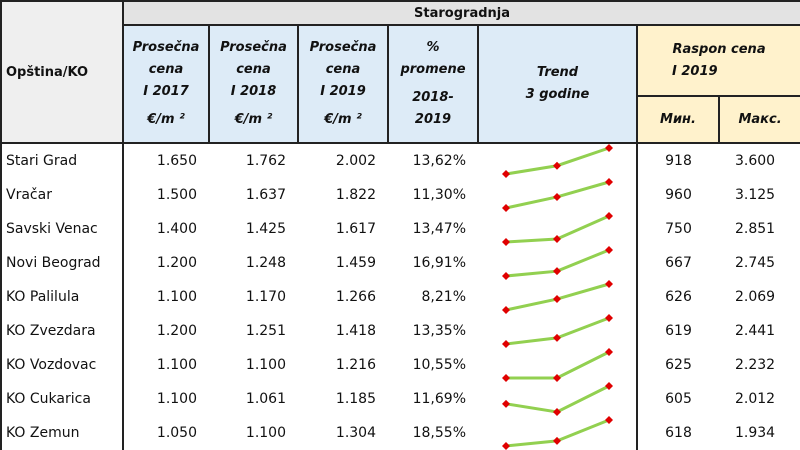  Describe the element at coordinates (433, 84) in the screenshot. I see `header-pct: % promene 2018- 2019` at that location.